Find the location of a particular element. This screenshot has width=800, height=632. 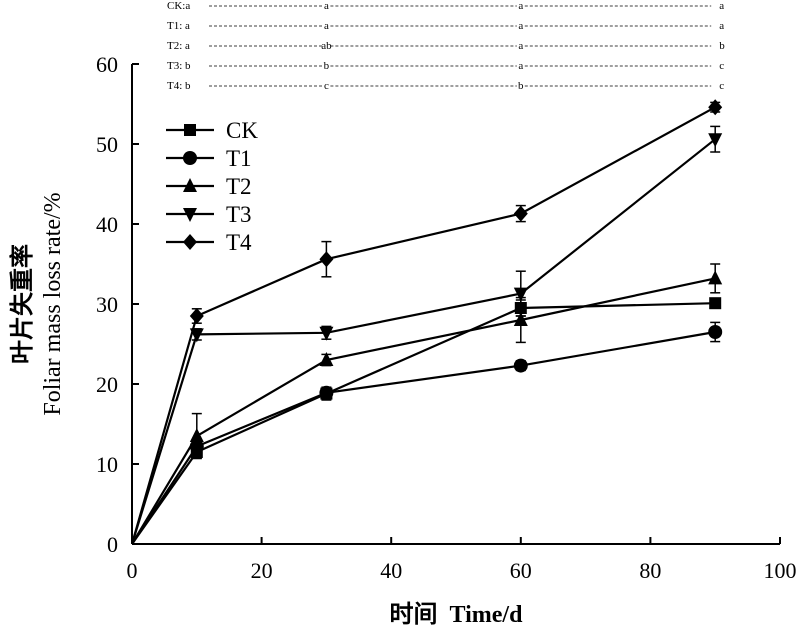

y-axis-ticks: 0 10 20 30 40 50 60 is located at coordinates (117, 304).